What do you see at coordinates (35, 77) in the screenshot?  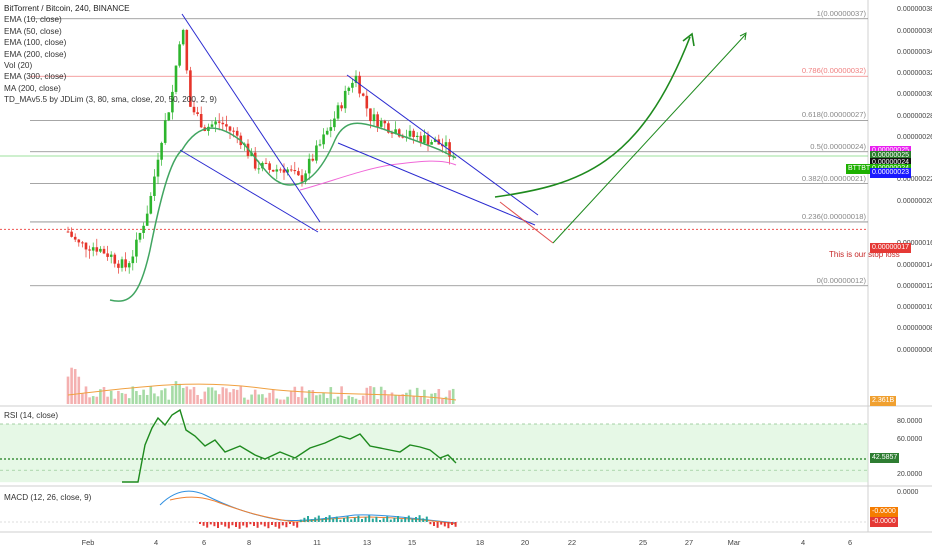 I see `legend-ema300: EMA (300, close)` at bounding box center [35, 77].